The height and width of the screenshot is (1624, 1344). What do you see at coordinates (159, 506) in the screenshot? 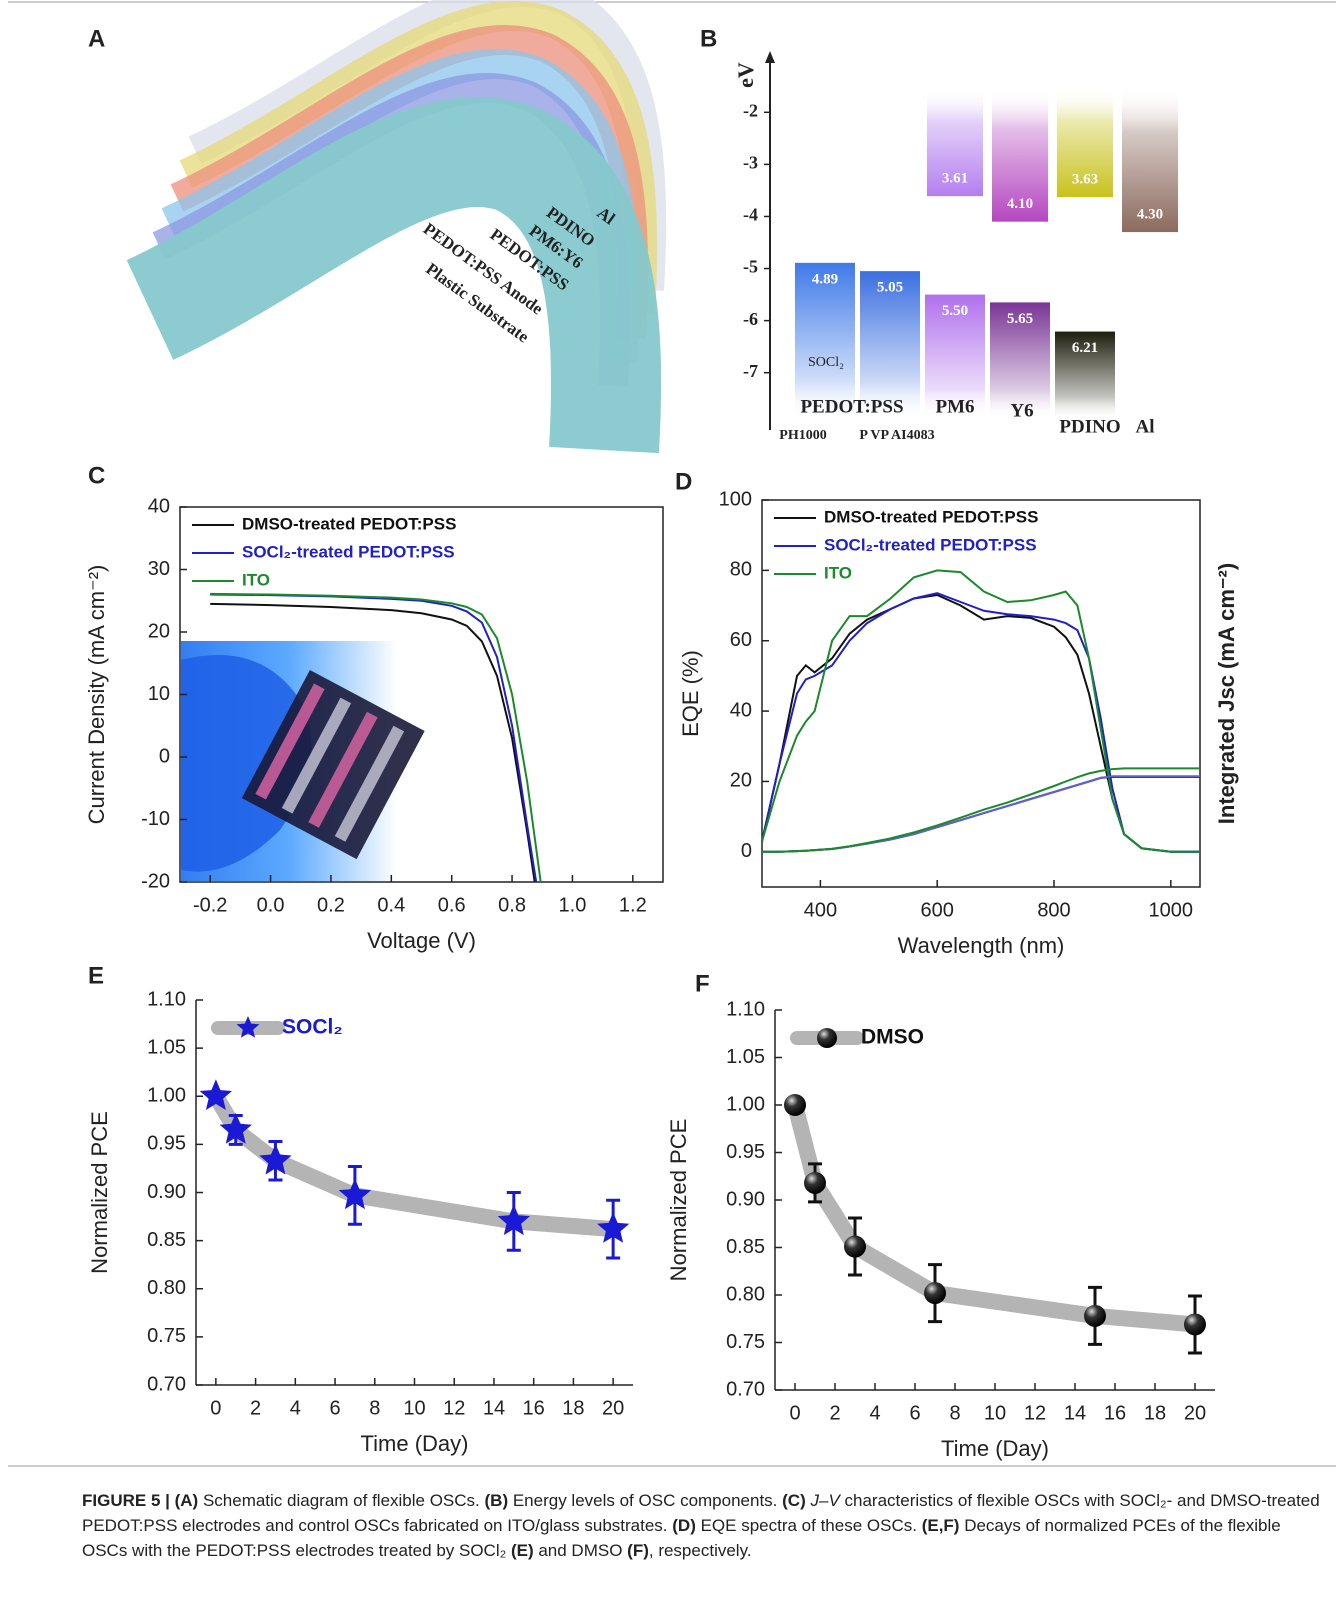
I see `y-tick-label: 40` at bounding box center [159, 506].